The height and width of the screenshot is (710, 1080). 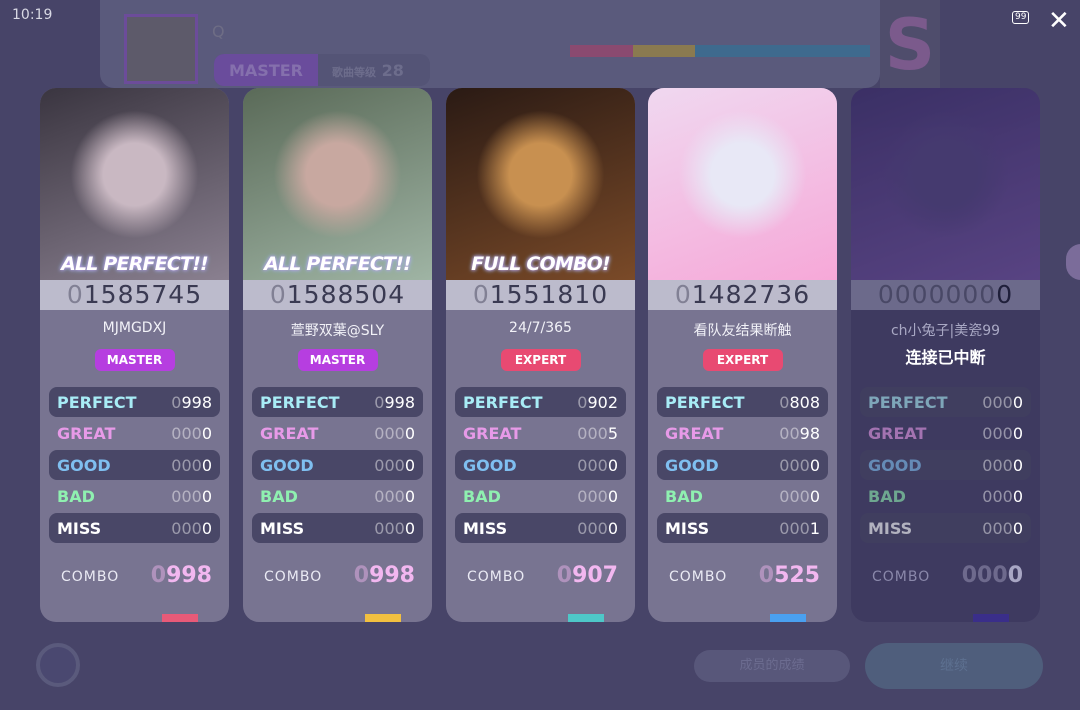 I want to click on combo-value: 0998, so click(x=181, y=575).